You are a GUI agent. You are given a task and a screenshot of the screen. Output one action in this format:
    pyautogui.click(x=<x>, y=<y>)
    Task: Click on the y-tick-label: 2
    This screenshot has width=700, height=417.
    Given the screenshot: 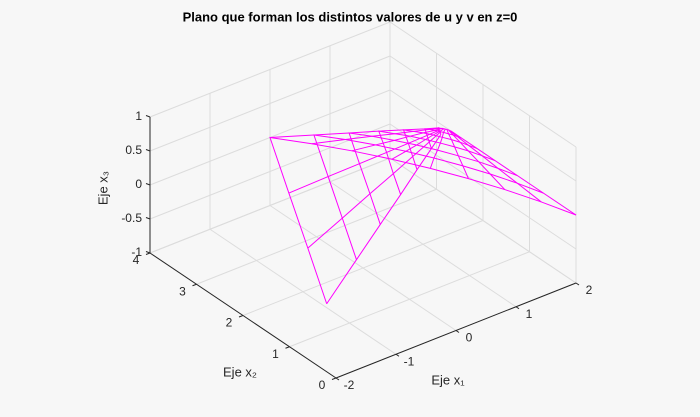 What is the action you would take?
    pyautogui.click(x=229, y=323)
    